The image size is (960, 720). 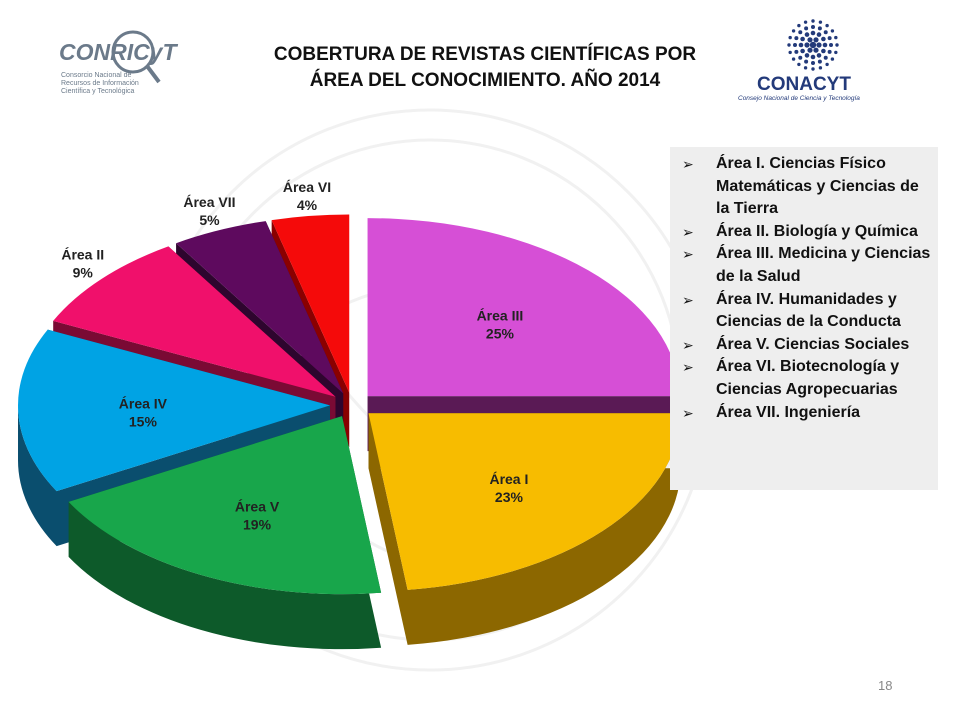 I want to click on slice-category-label: Área VI, so click(x=307, y=187).